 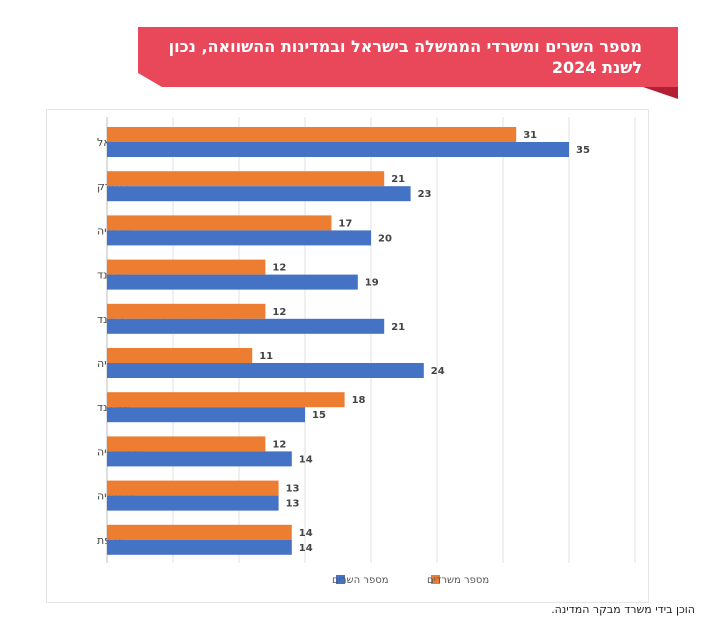 I want to click on banner-ribbon, so click(x=408, y=57).